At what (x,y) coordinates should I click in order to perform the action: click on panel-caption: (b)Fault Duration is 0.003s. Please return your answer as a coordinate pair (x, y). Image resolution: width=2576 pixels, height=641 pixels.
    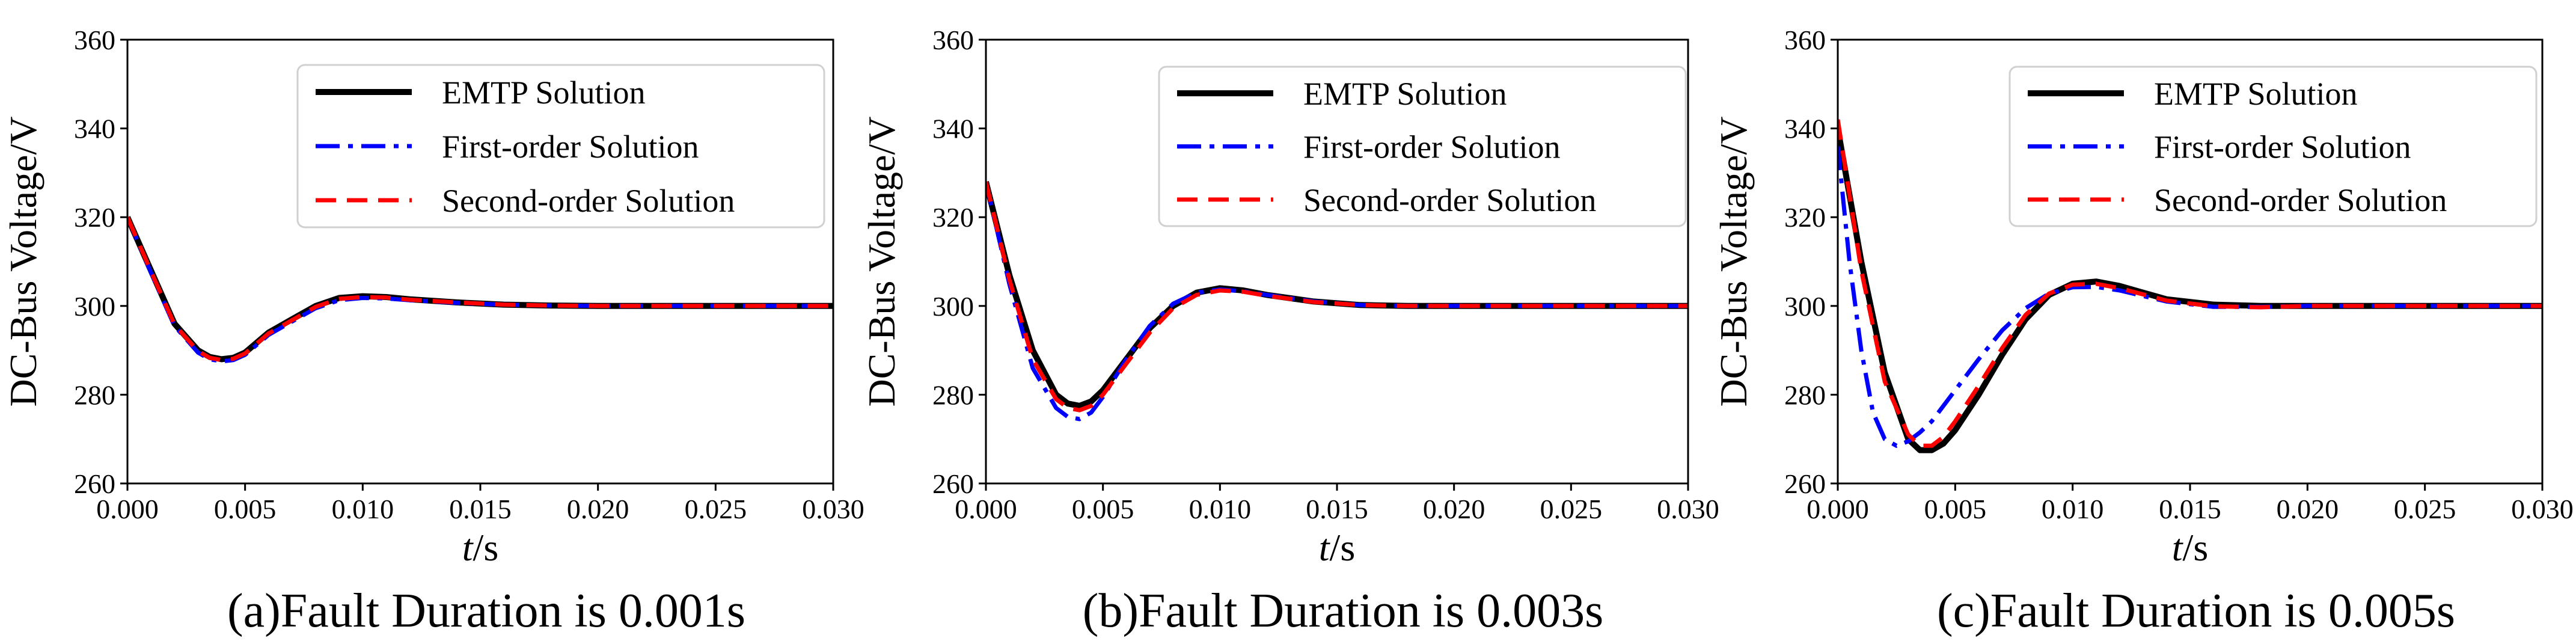
    Looking at the image, I should click on (1343, 610).